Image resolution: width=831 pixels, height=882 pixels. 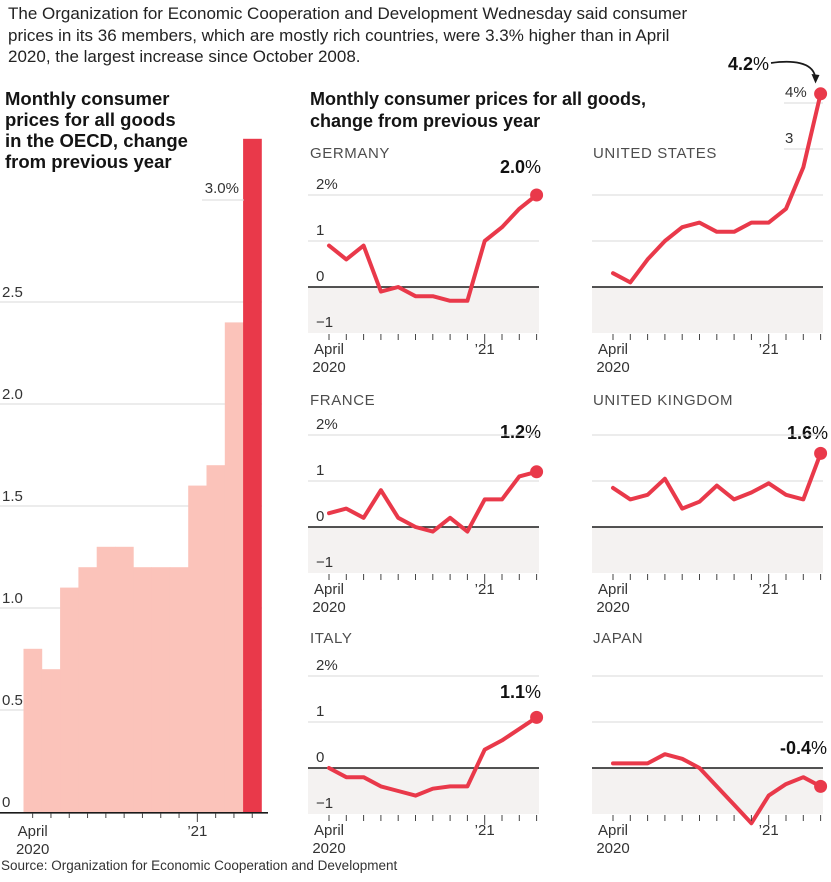 I want to click on united-states-line-chart: 4% 3 April 2020 ’21, so click(x=710, y=230).